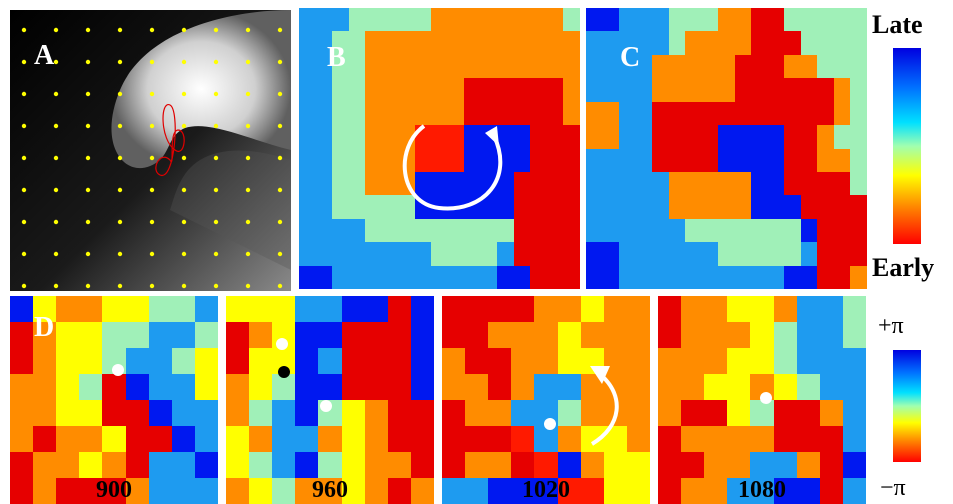 This screenshot has width=953, height=504. I want to click on frame-label-1020: 1020, so click(546, 490).